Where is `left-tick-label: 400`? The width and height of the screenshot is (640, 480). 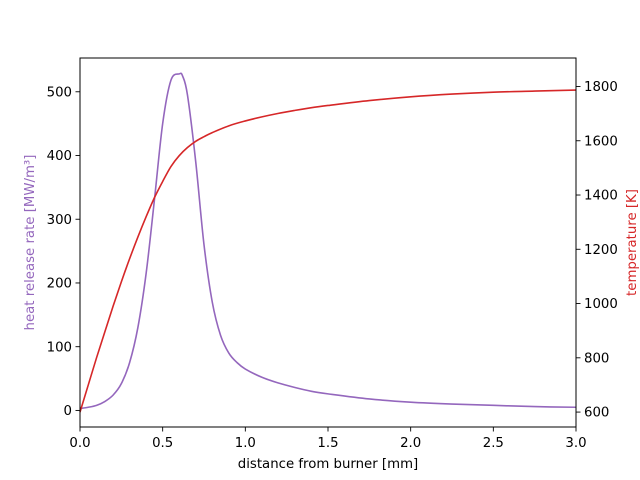 left-tick-label: 400 is located at coordinates (59, 156).